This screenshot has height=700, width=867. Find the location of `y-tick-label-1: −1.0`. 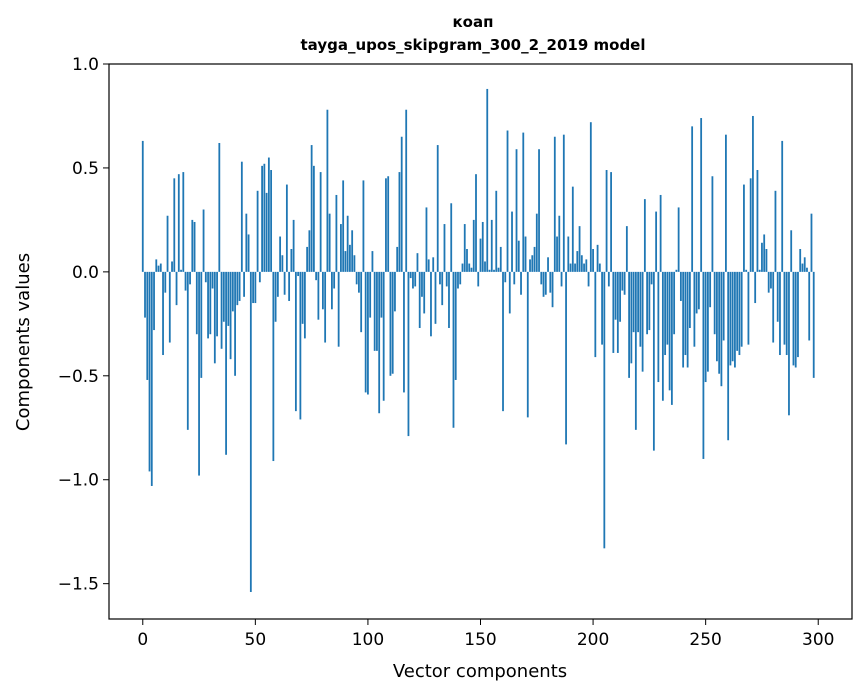

y-tick-label-1: −1.0 is located at coordinates (78, 481).